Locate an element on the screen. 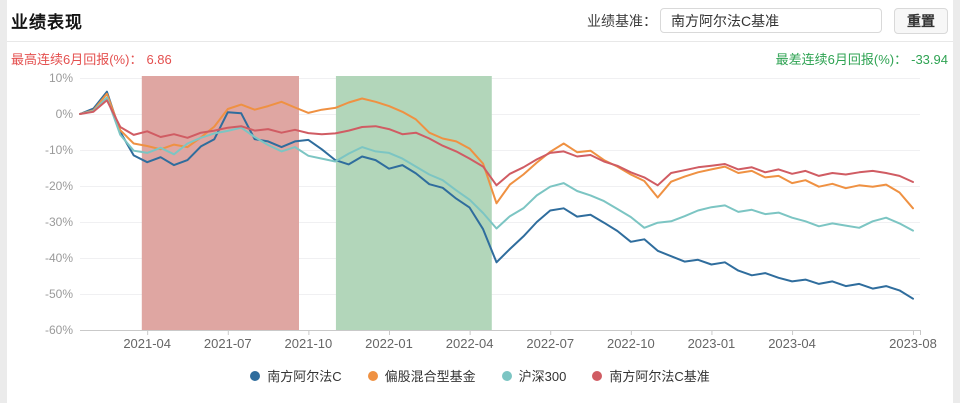  best-6m-return: 最高连续6月回报(%)： 6.86 is located at coordinates (91, 58).